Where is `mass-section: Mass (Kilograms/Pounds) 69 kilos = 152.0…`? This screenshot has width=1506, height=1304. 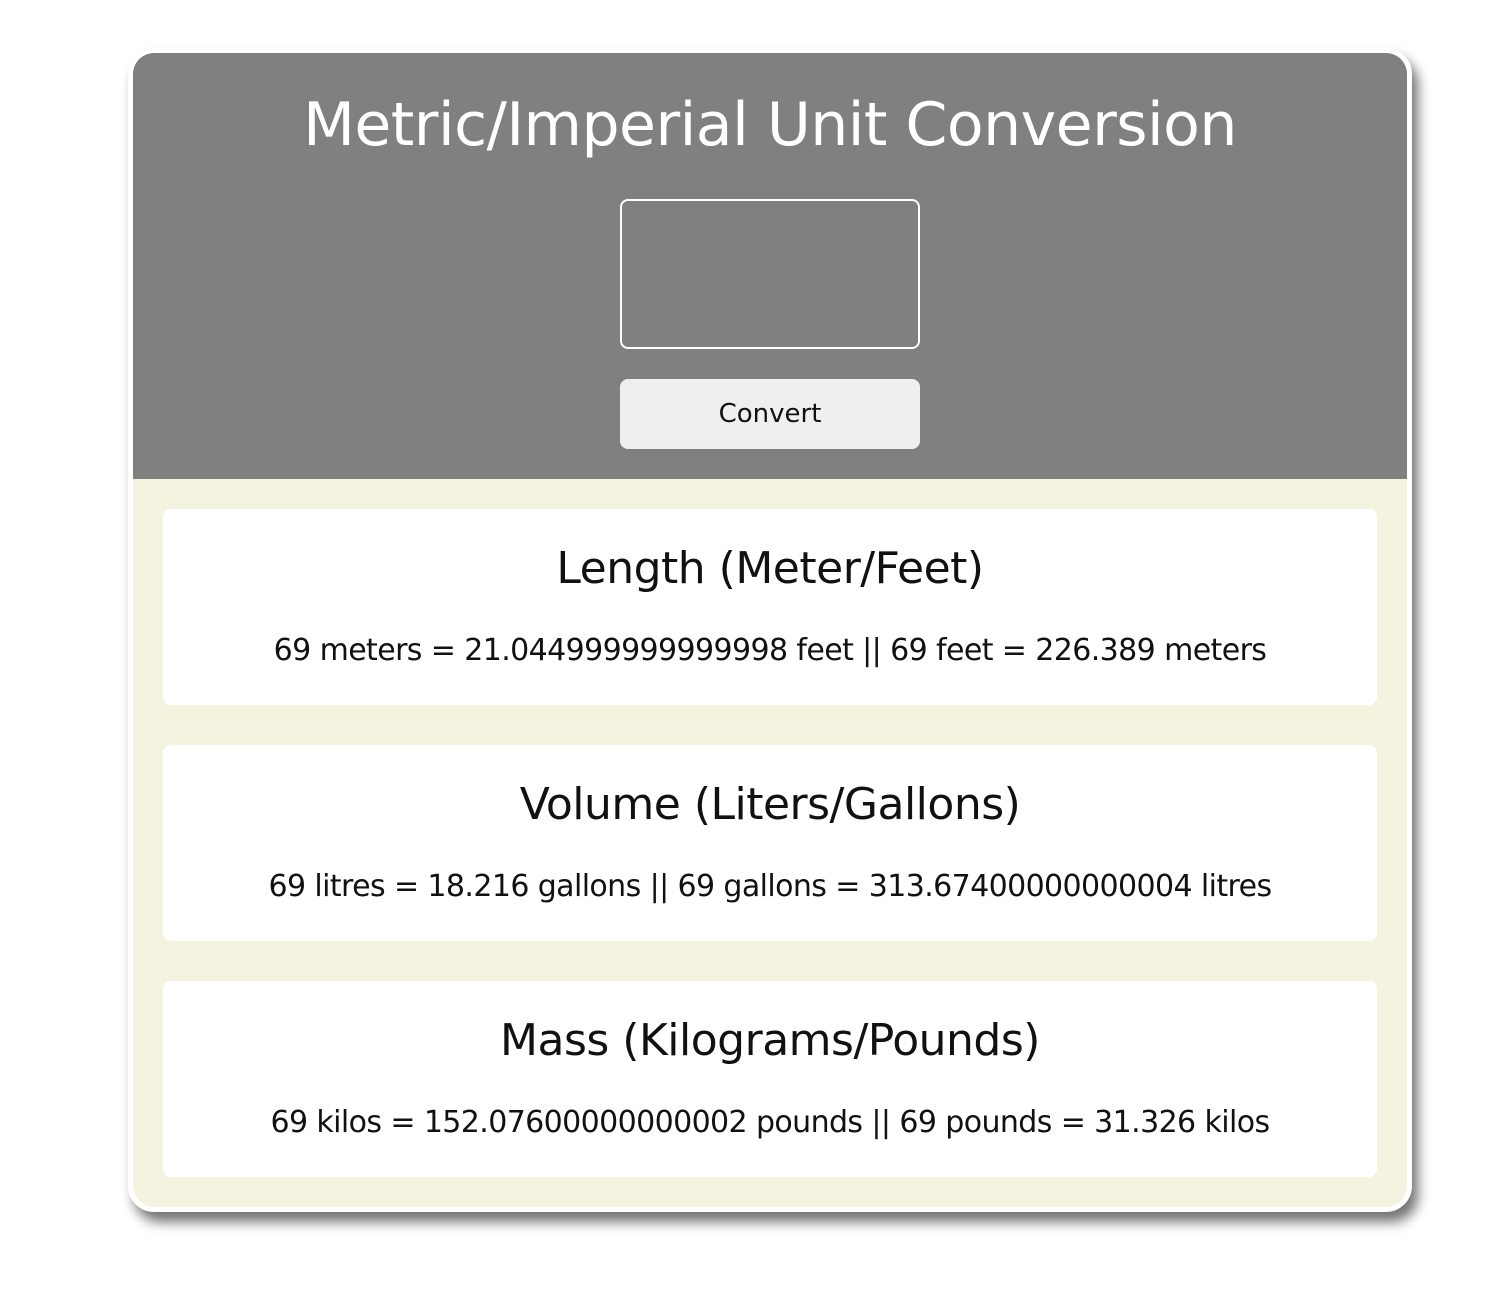
mass-section: Mass (Kilograms/Pounds) 69 kilos = 152.0… is located at coordinates (770, 1079).